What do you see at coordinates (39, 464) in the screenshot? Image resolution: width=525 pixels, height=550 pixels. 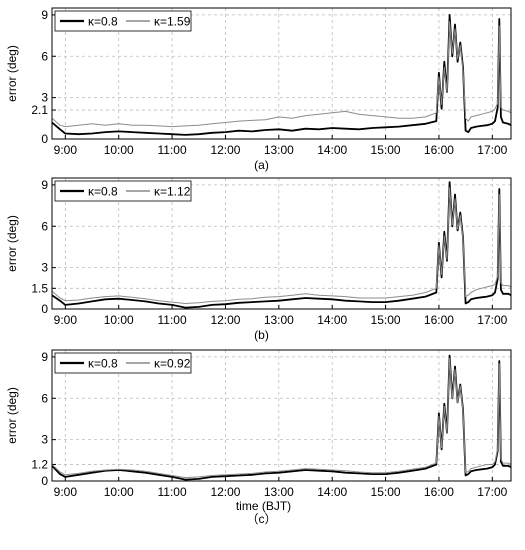 I see `y-tick-label: 1.2` at bounding box center [39, 464].